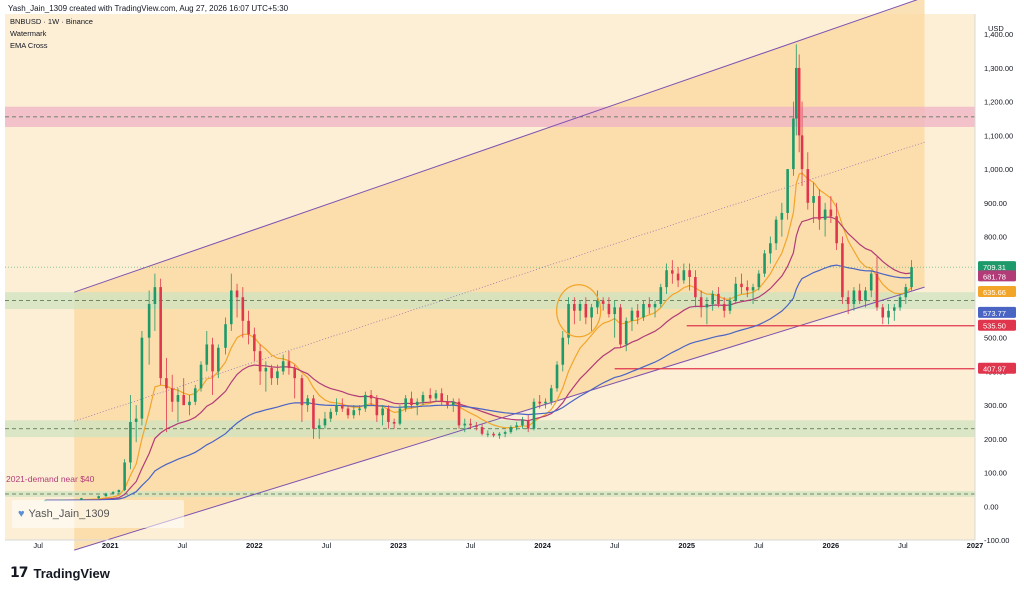  Describe the element at coordinates (543, 545) in the screenshot. I see `x-tick-label: 2024` at that location.